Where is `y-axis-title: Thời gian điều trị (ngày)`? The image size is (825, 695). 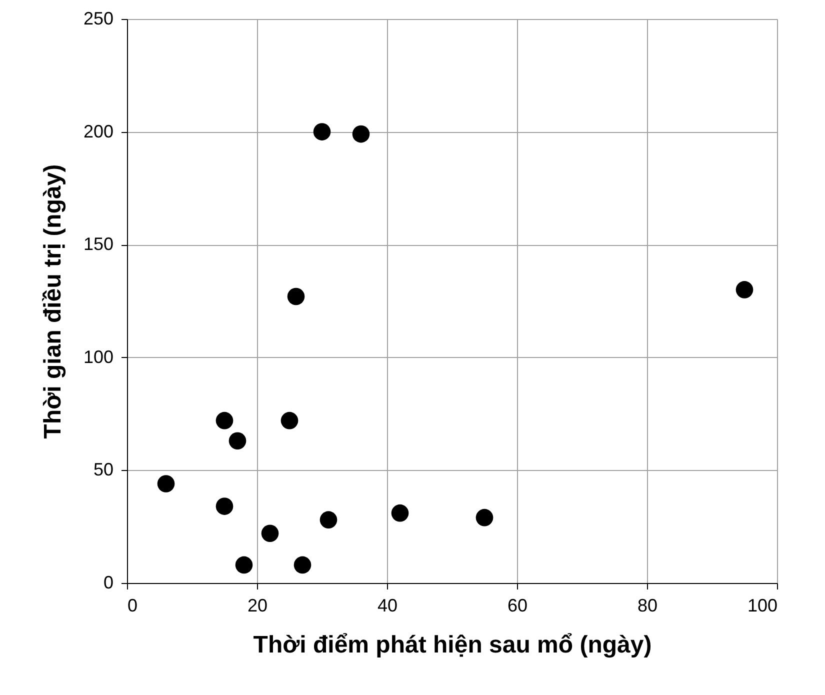 y-axis-title: Thời gian điều trị (ngày) is located at coordinates (52, 301).